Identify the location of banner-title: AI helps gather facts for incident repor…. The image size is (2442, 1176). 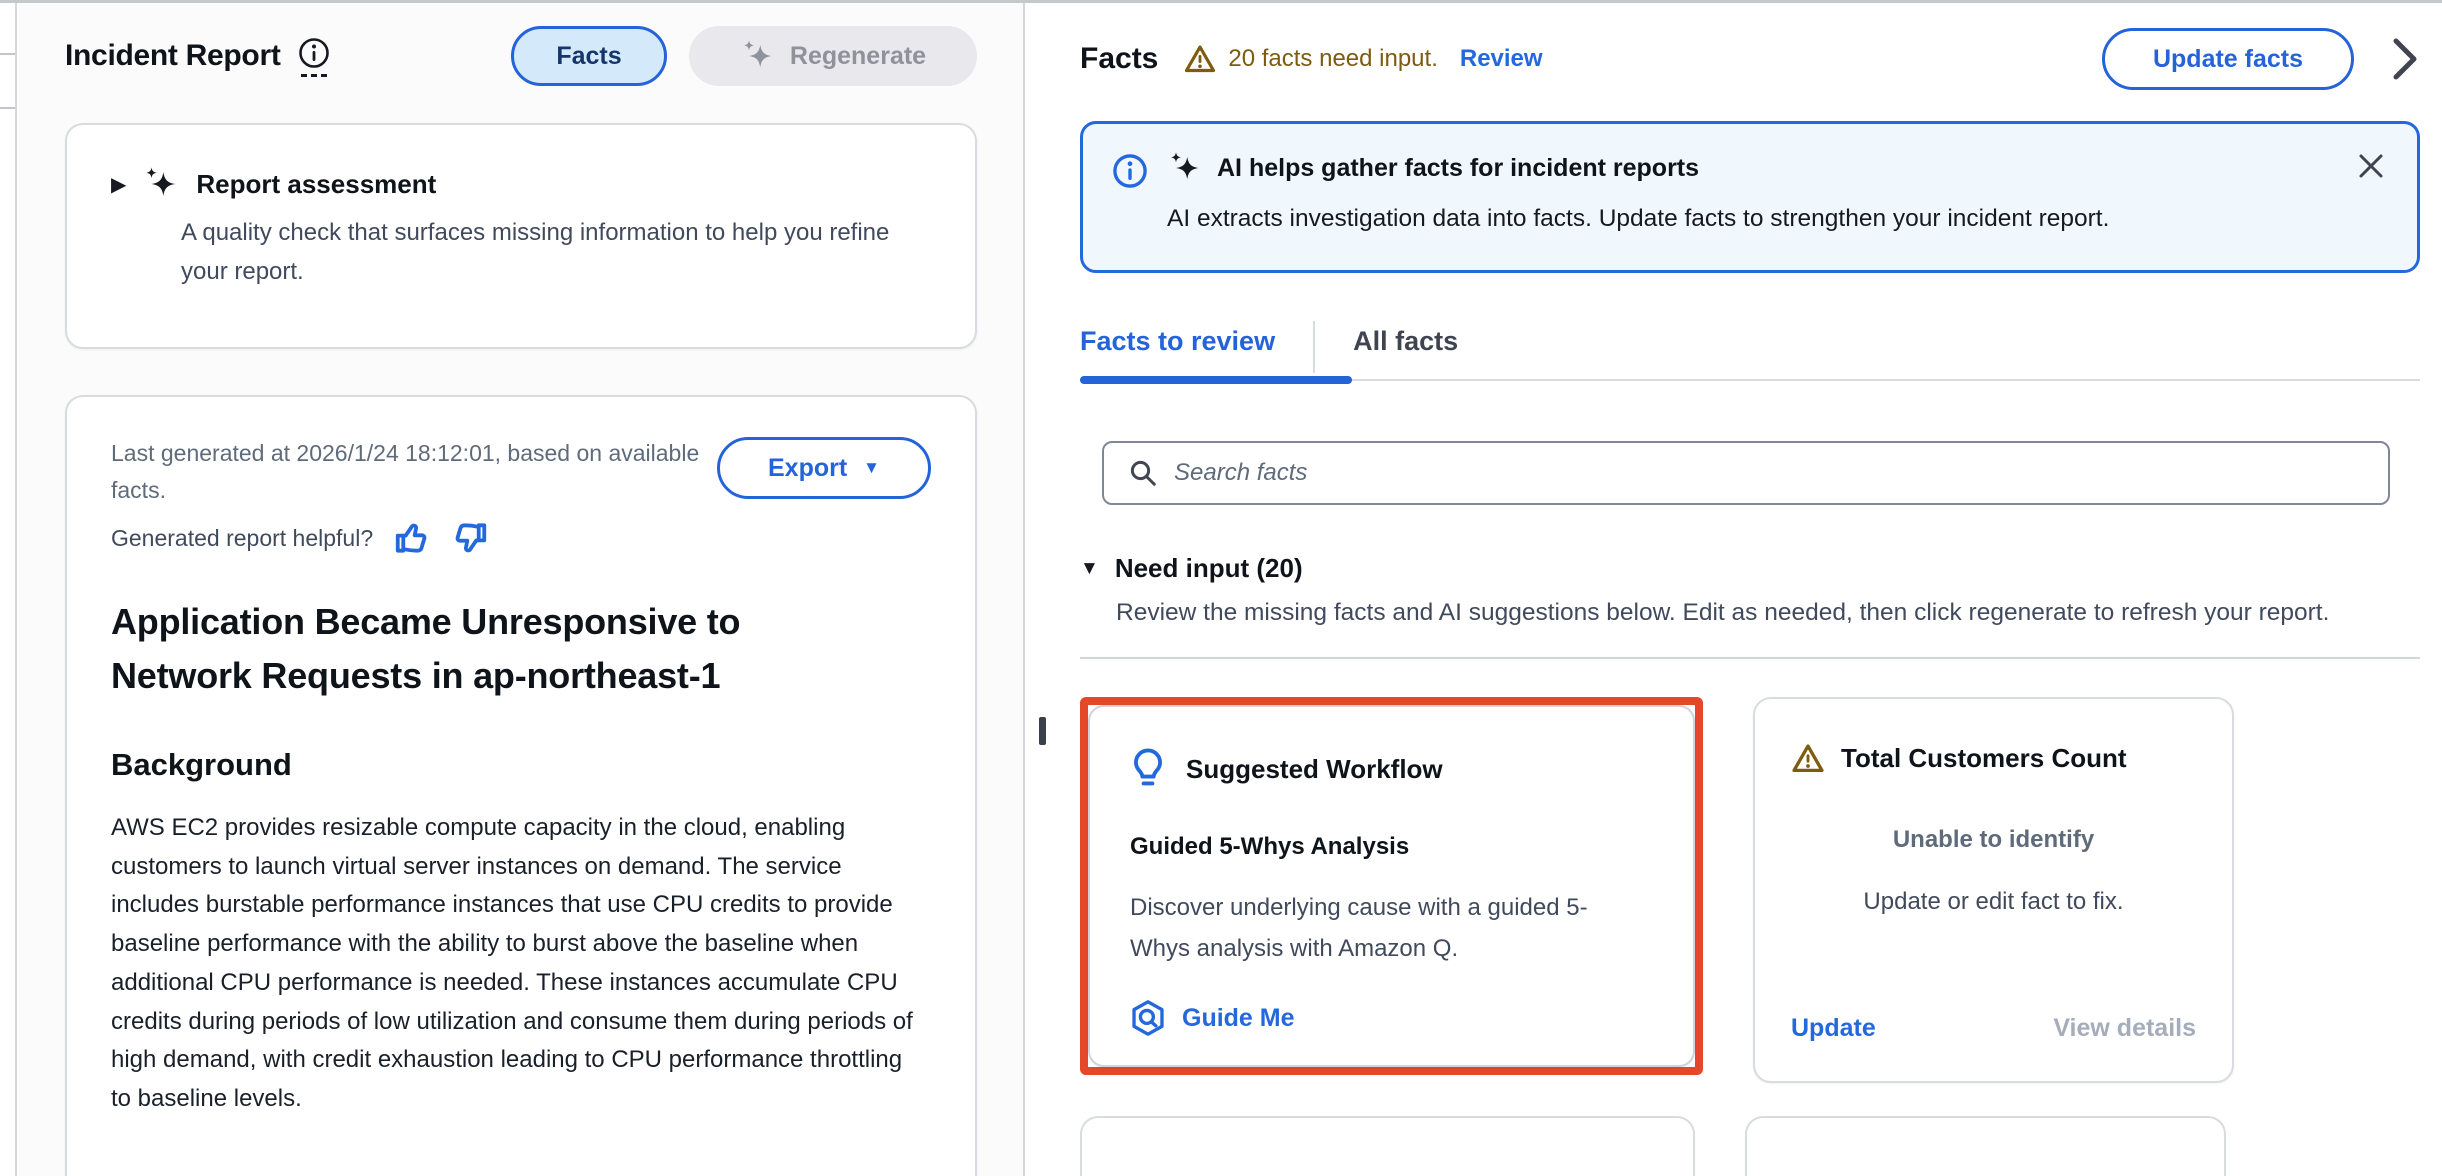
(1458, 167).